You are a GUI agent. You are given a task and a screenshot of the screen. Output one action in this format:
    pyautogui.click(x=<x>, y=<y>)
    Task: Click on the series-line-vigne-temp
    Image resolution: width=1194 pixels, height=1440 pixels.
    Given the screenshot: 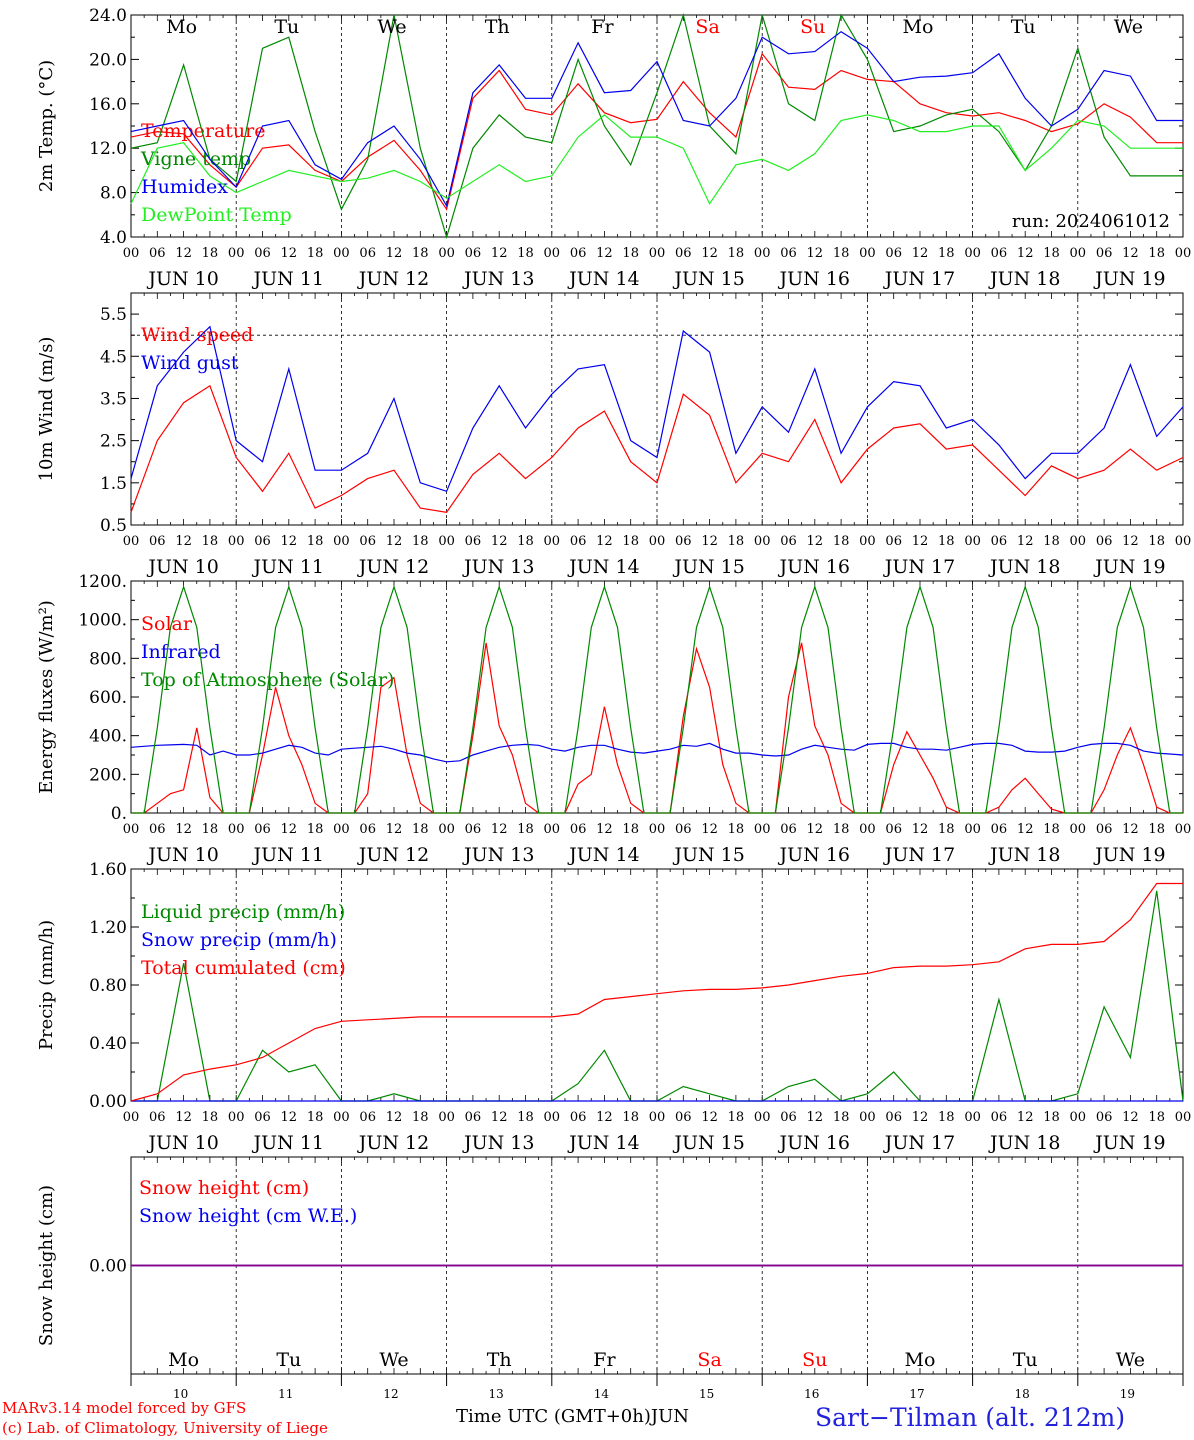 What is the action you would take?
    pyautogui.click(x=656, y=126)
    